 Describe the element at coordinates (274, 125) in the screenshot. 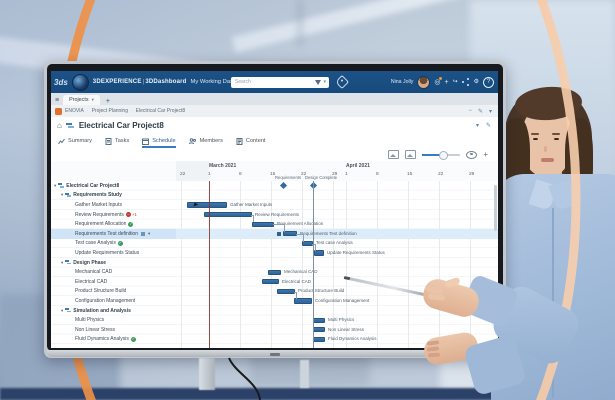

I see `project-header: ⌂ Electrical Car Project8 ▾ ✎` at that location.